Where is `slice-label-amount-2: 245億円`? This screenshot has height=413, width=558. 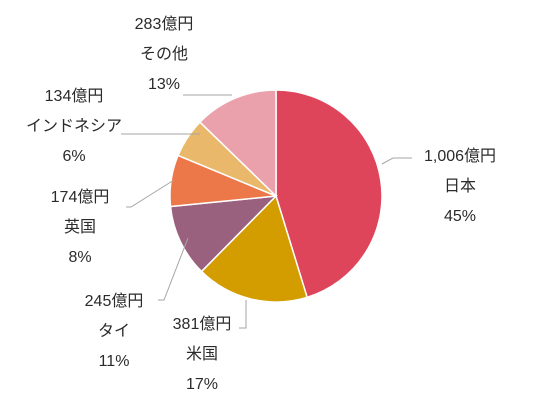
slice-label-amount-2: 245億円 is located at coordinates (114, 301).